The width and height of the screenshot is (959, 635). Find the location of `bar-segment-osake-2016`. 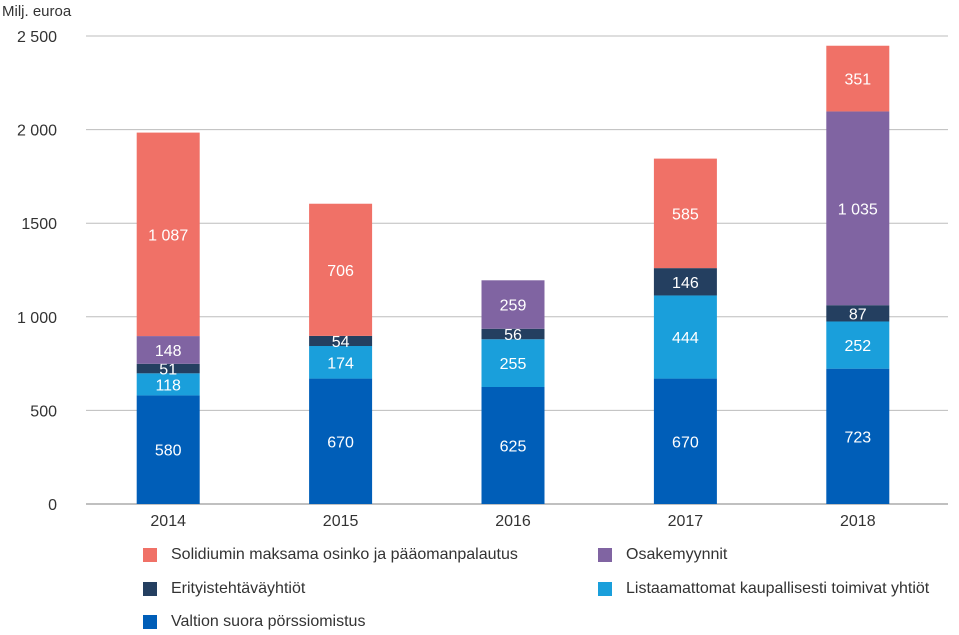

bar-segment-osake-2016 is located at coordinates (513, 304).